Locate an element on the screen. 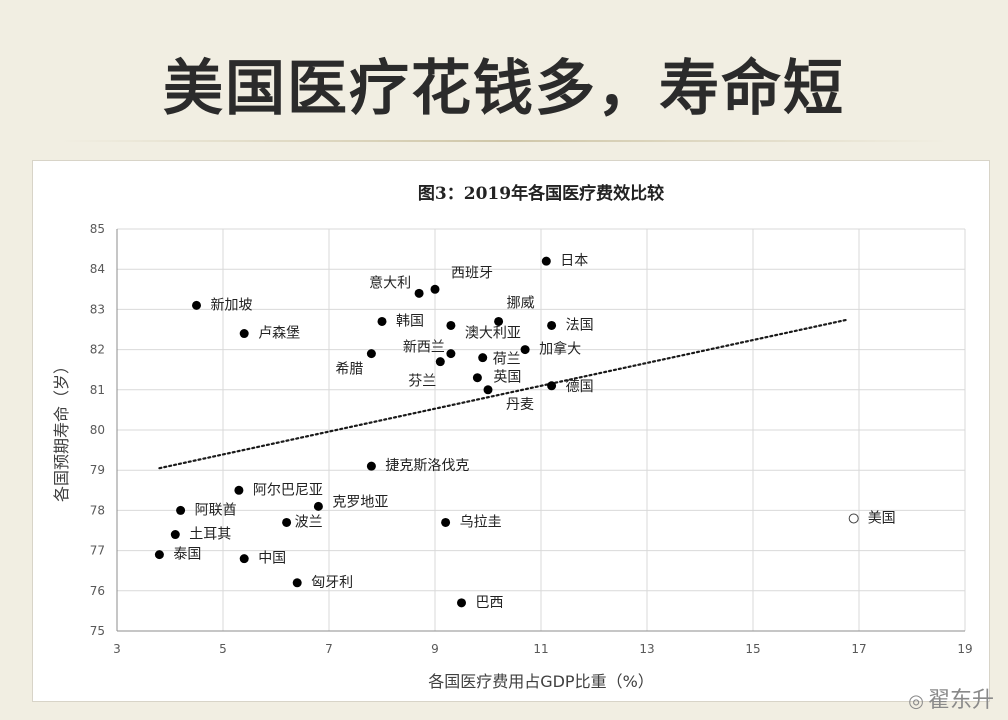  weibo-icon: ◎ is located at coordinates (916, 701).